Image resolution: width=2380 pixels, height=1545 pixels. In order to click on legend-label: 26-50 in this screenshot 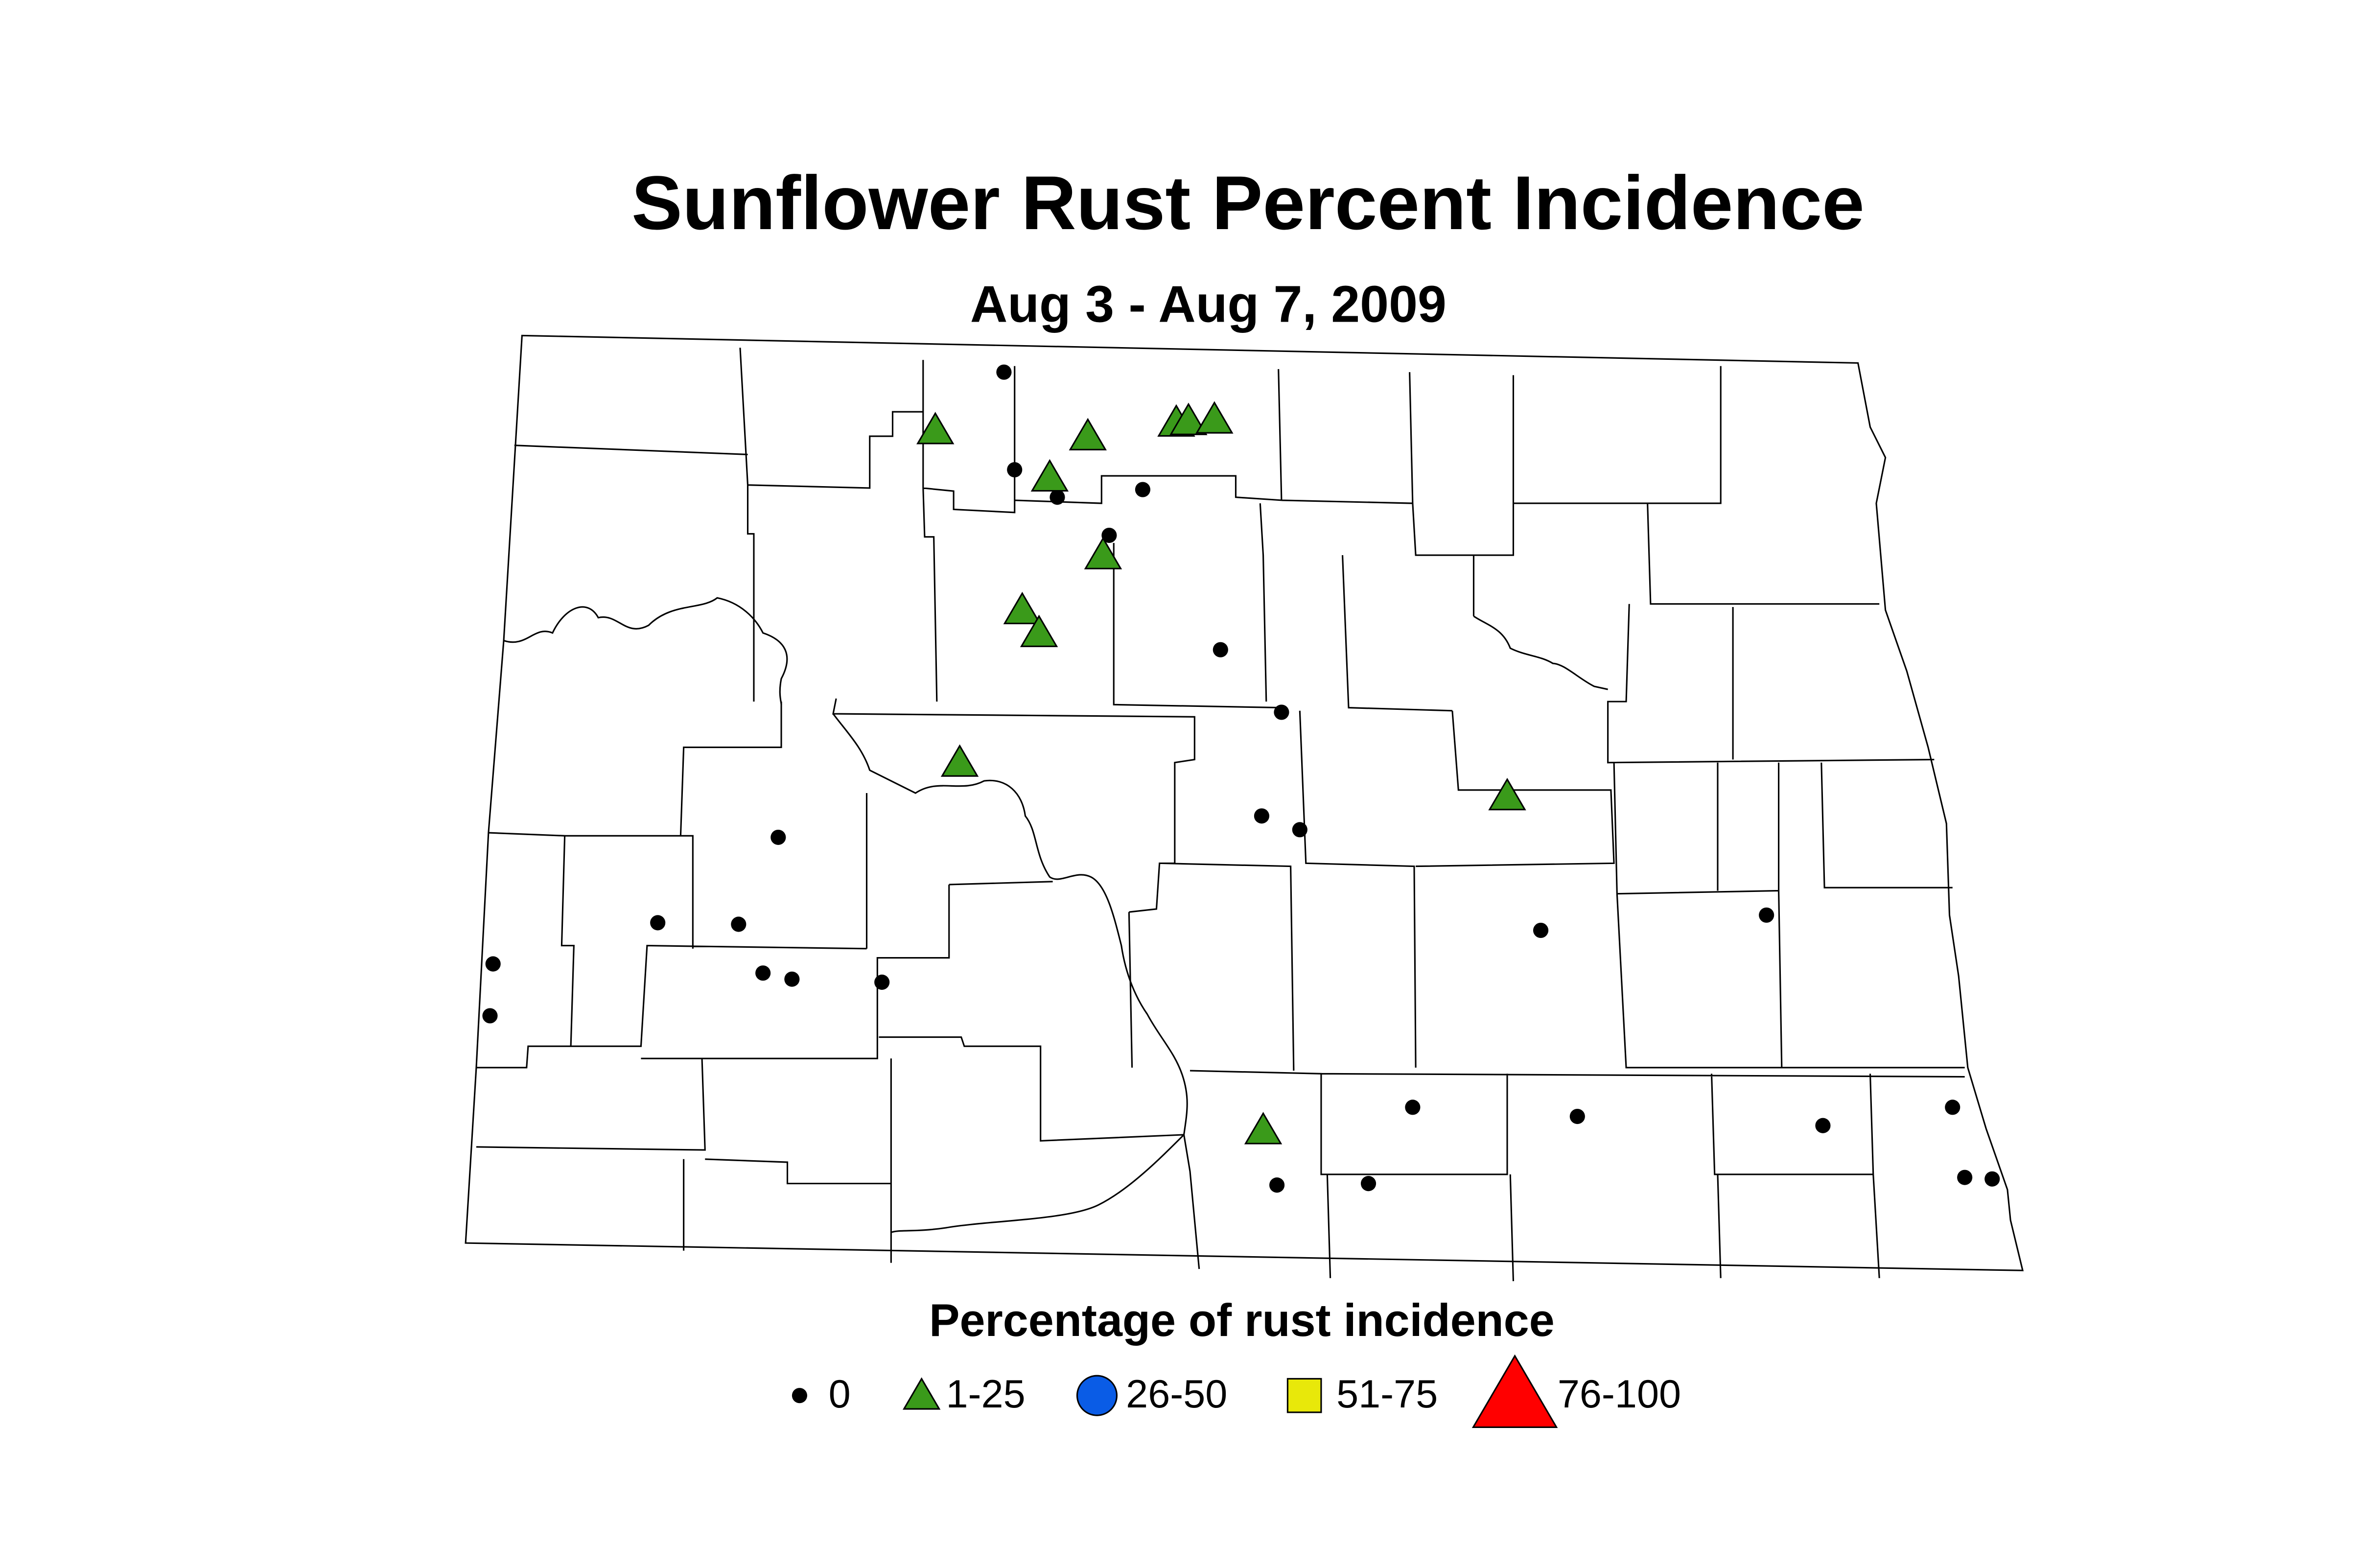, I will do `click(1176, 1394)`.